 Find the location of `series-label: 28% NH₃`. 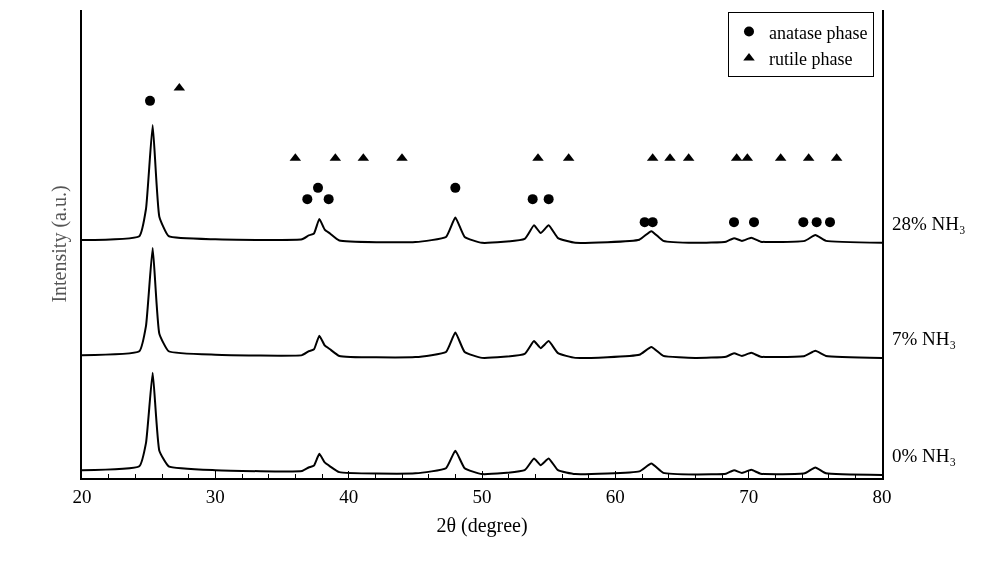

series-label: 28% NH₃ is located at coordinates (929, 223).